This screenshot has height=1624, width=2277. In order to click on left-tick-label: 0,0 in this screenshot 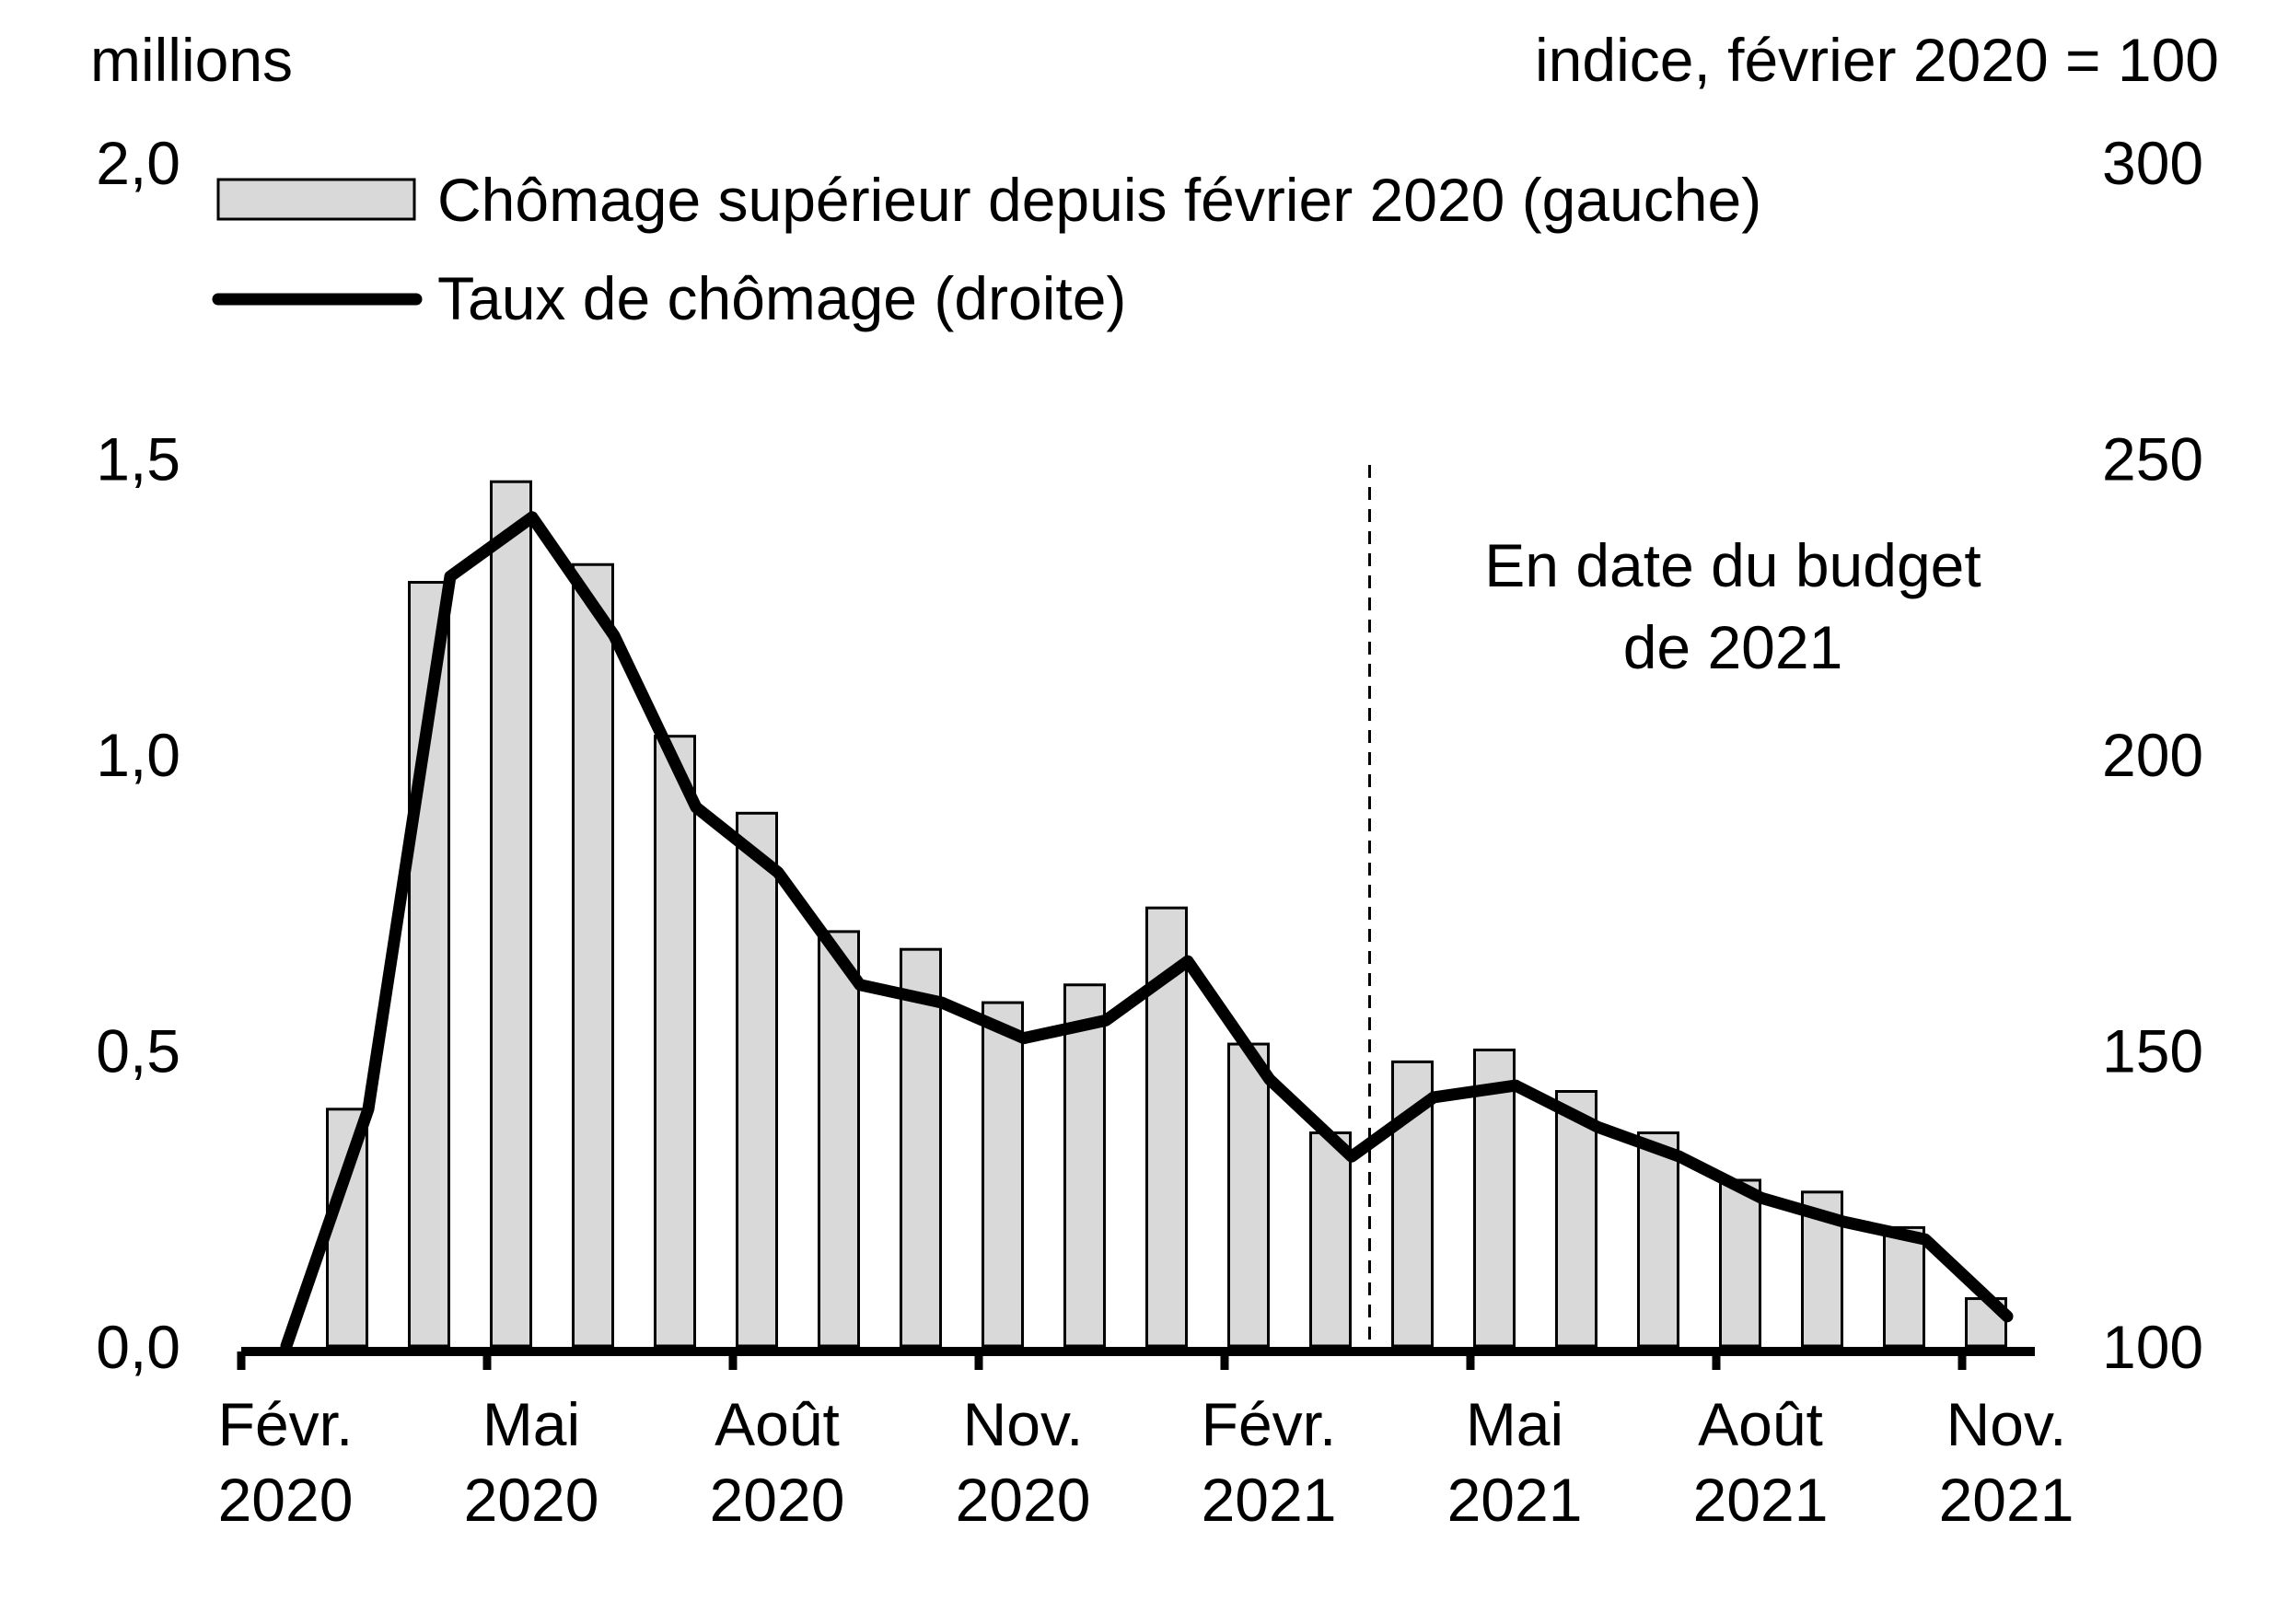, I will do `click(138, 1347)`.